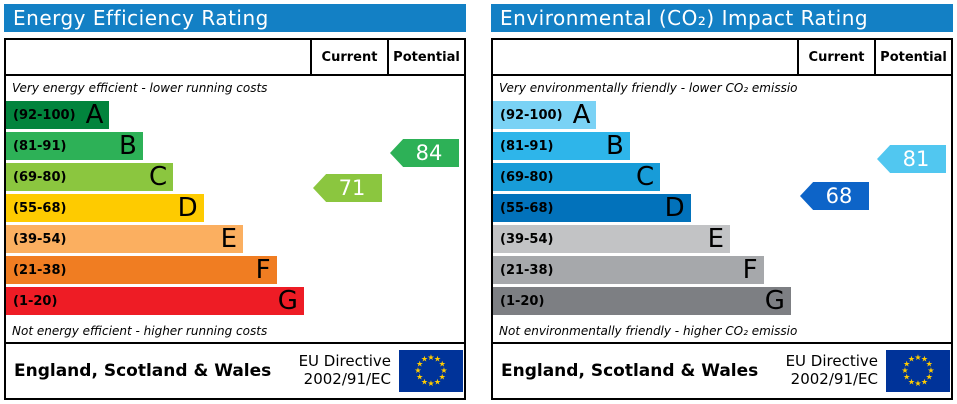 This screenshot has height=404, width=957. Describe the element at coordinates (642, 301) in the screenshot. I see `environmental-band-g: (1-20) G` at that location.